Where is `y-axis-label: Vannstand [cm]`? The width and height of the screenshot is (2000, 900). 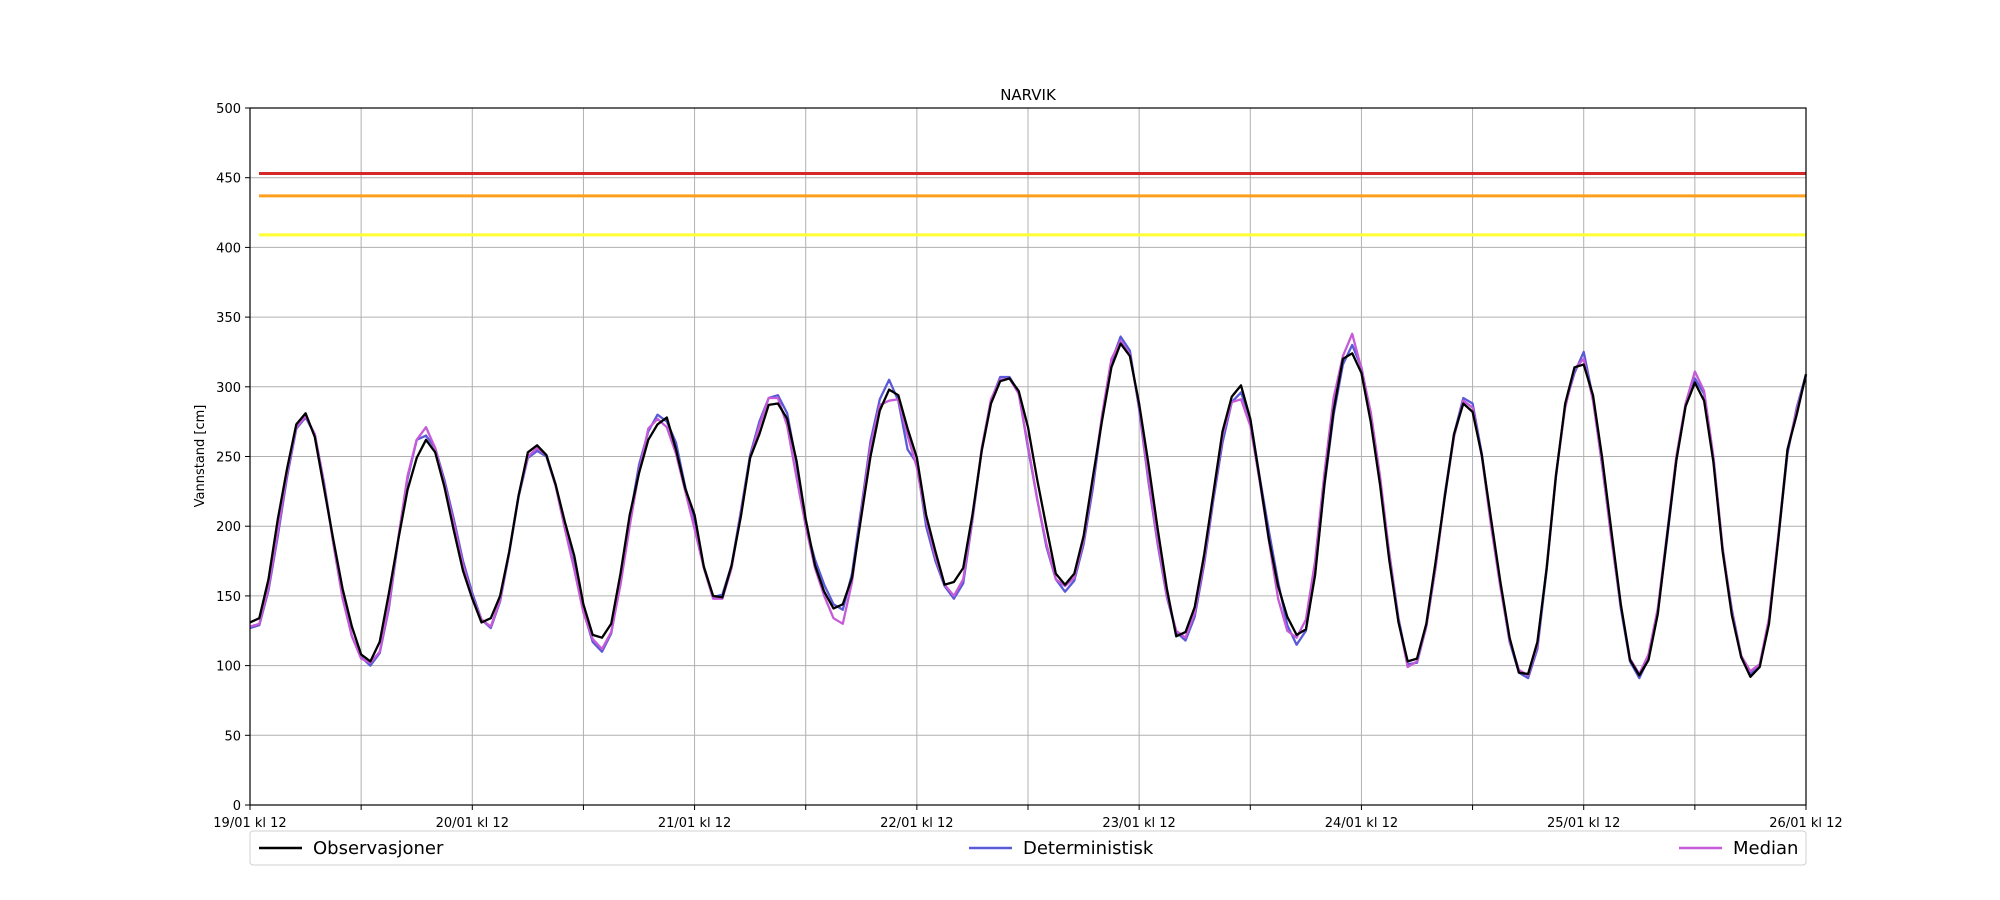 y-axis-label: Vannstand [cm] is located at coordinates (200, 456).